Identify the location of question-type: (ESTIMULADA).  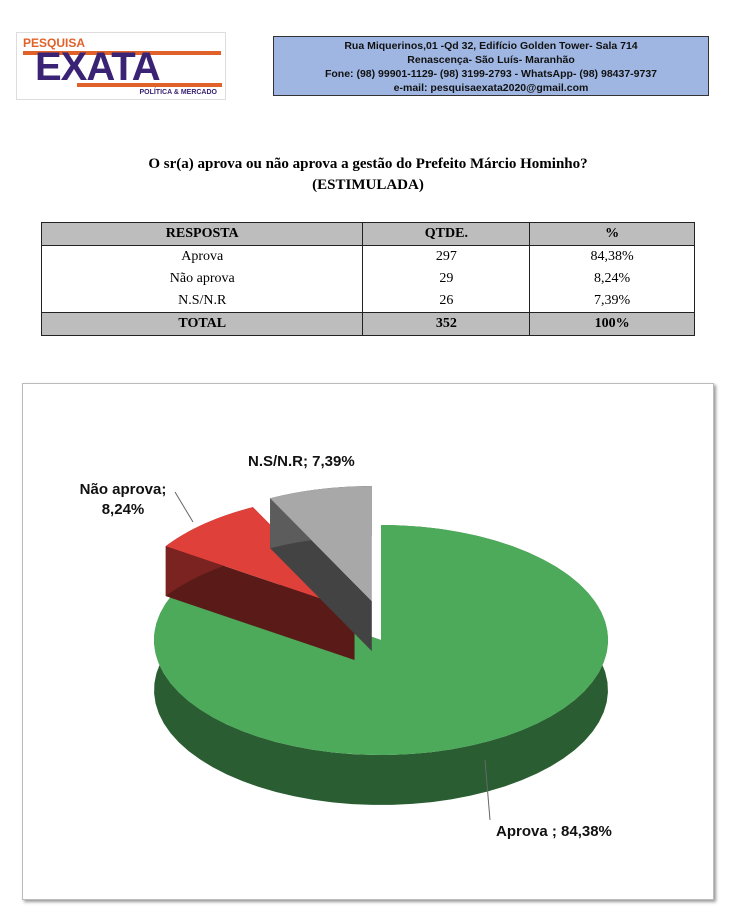
(368, 185).